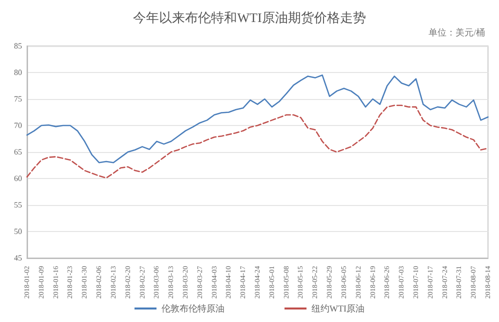 This screenshot has height=322, width=499. I want to click on legend-label: 伦敦布伦特原油, so click(193, 309).